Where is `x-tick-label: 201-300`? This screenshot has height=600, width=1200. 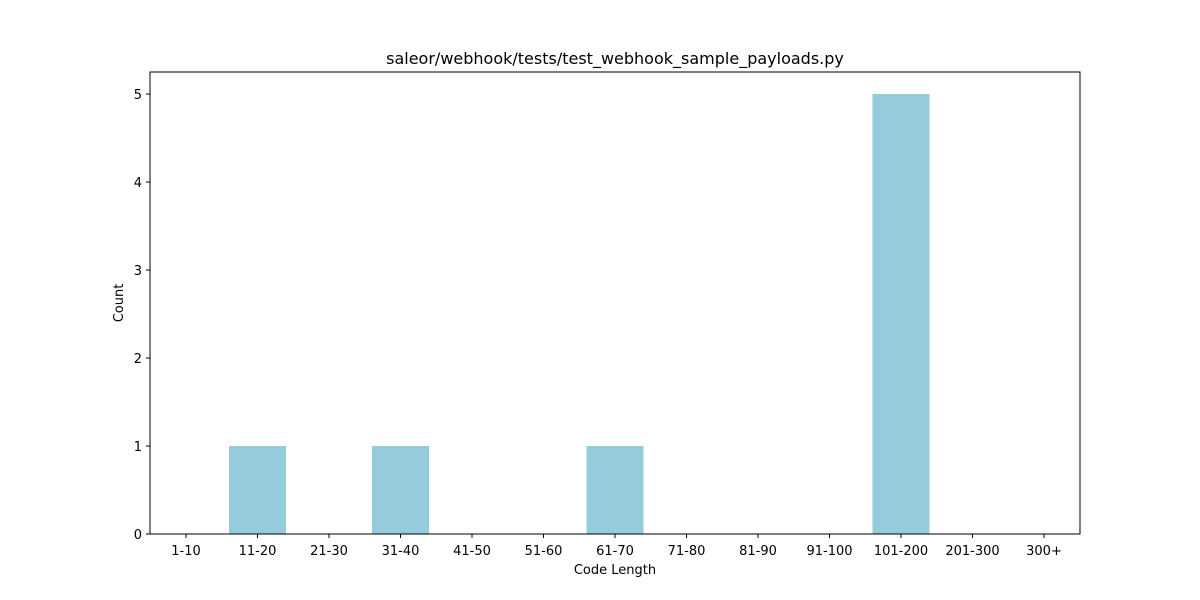
x-tick-label: 201-300 is located at coordinates (972, 551).